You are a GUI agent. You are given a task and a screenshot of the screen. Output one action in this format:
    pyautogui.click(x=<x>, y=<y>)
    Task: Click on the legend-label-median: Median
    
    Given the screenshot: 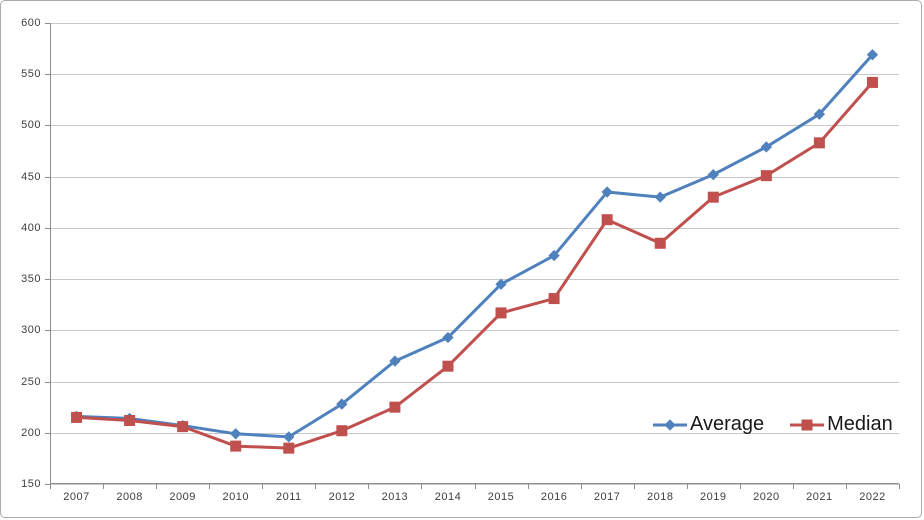 What is the action you would take?
    pyautogui.click(x=860, y=424)
    